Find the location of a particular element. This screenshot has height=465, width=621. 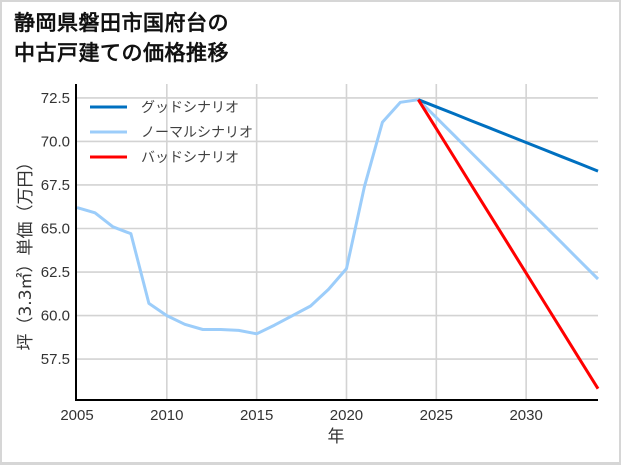

legend-item: バッドシナリオ is located at coordinates (164, 158).